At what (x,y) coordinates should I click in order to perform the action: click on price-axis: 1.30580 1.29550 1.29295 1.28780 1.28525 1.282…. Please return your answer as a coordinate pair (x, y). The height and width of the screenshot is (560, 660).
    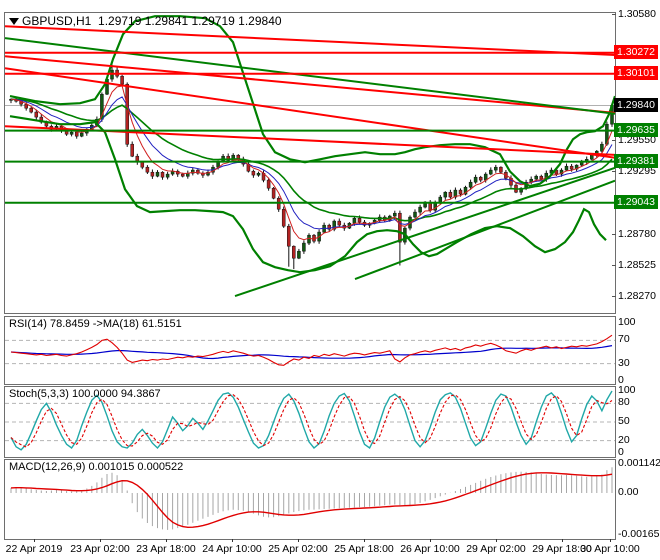
    Looking at the image, I should click on (636, 280).